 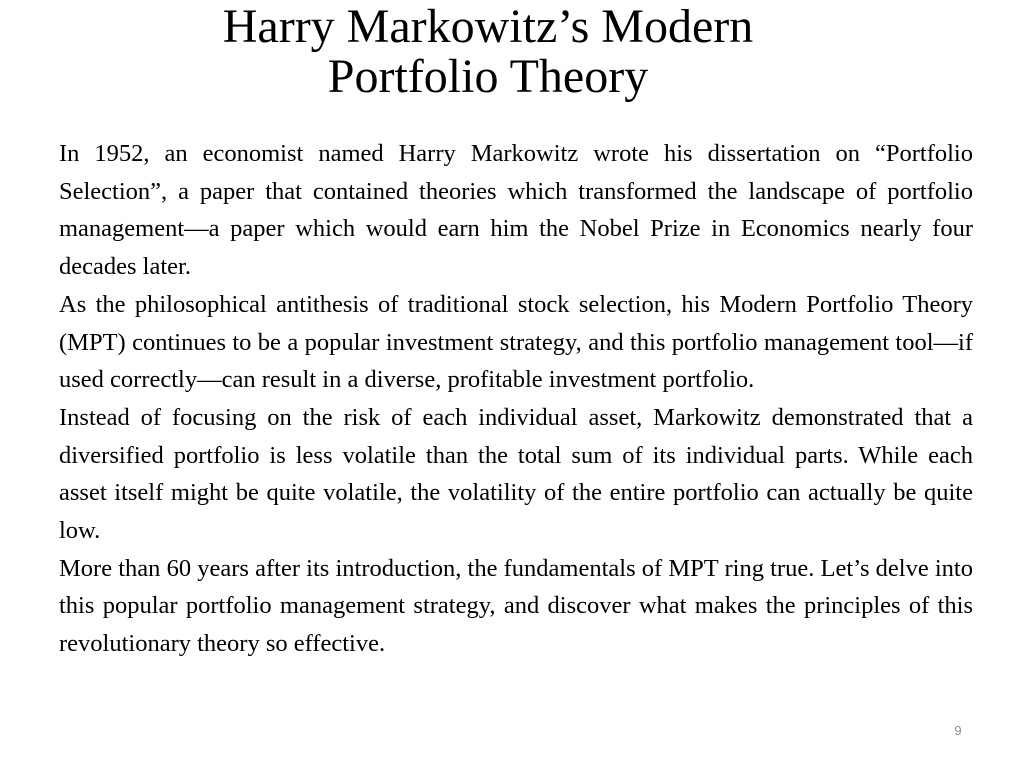 I want to click on page-number: 9, so click(x=958, y=730).